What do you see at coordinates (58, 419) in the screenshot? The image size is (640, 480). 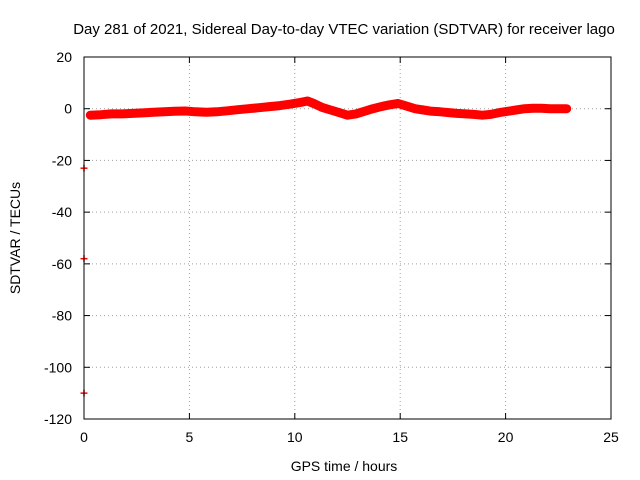 I see `y-tick-label: -120` at bounding box center [58, 419].